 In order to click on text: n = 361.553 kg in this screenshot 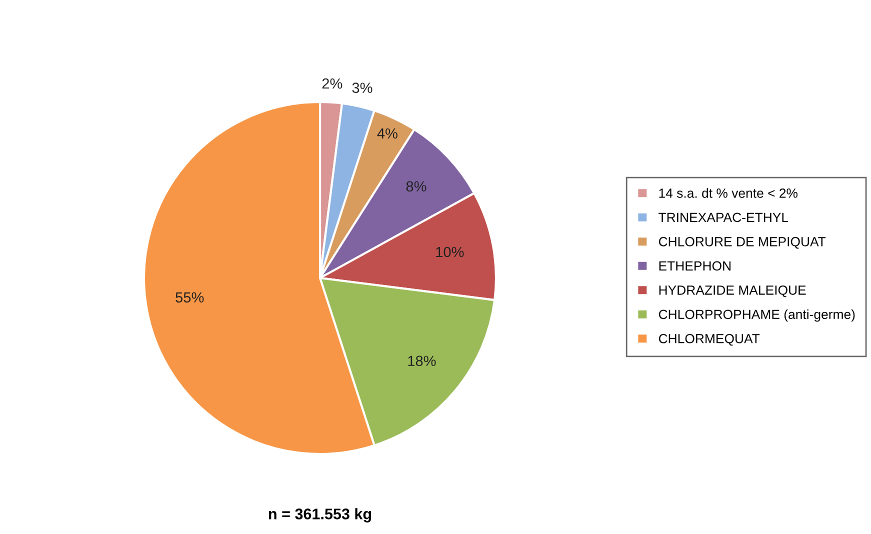, I will do `click(320, 515)`.